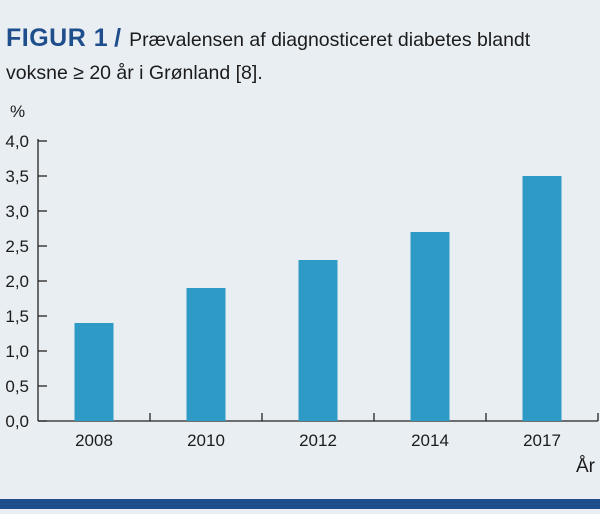  I want to click on y-tick-label: 3,0, so click(17, 211).